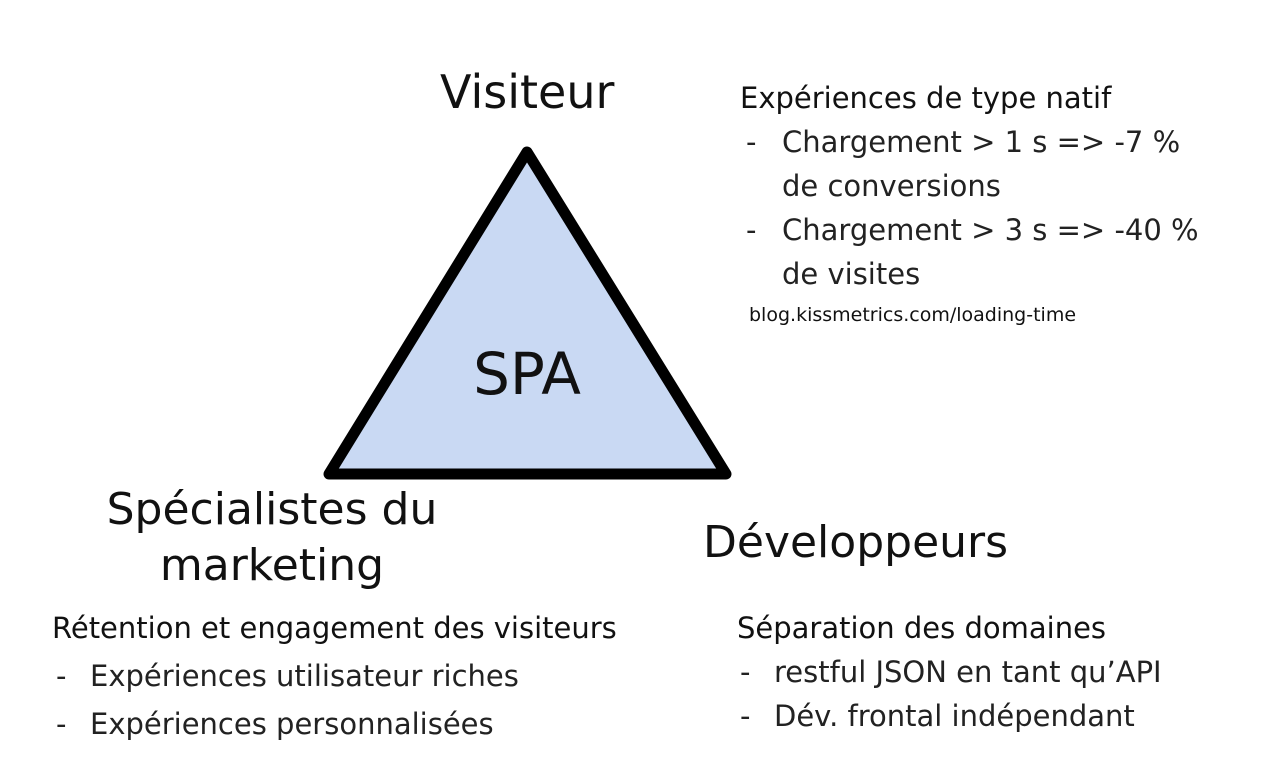 This screenshot has height=779, width=1262. I want to click on list-item-text: restful JSON en tant qu’API, so click(968, 672).